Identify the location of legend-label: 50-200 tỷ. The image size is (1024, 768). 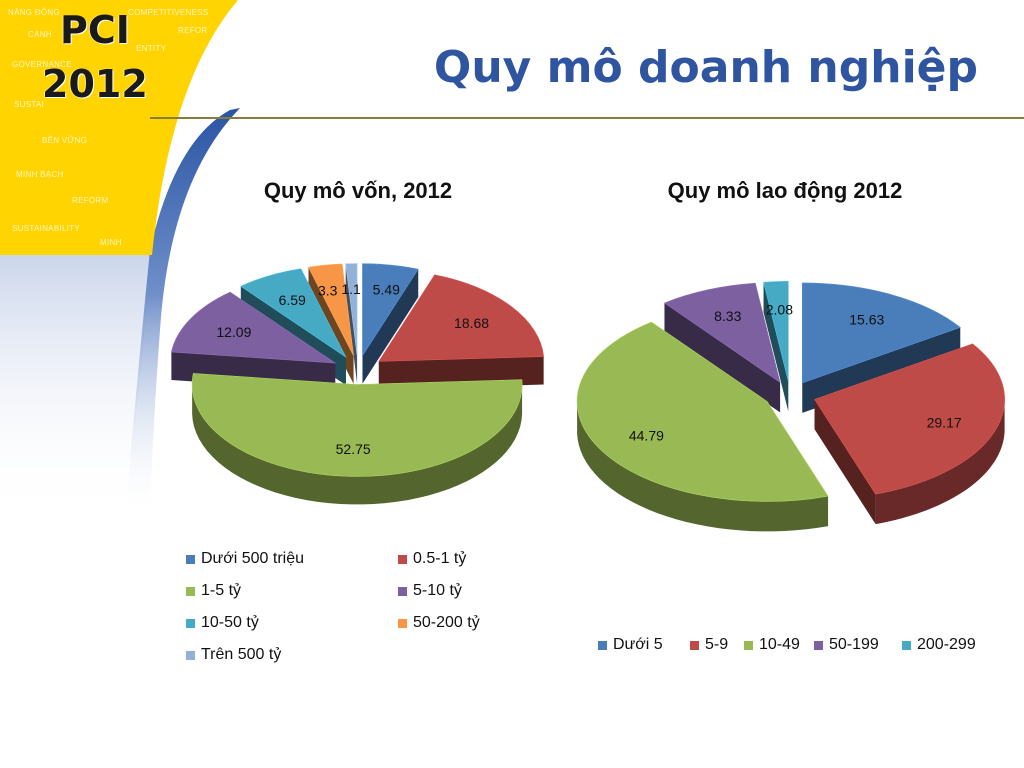
(446, 622).